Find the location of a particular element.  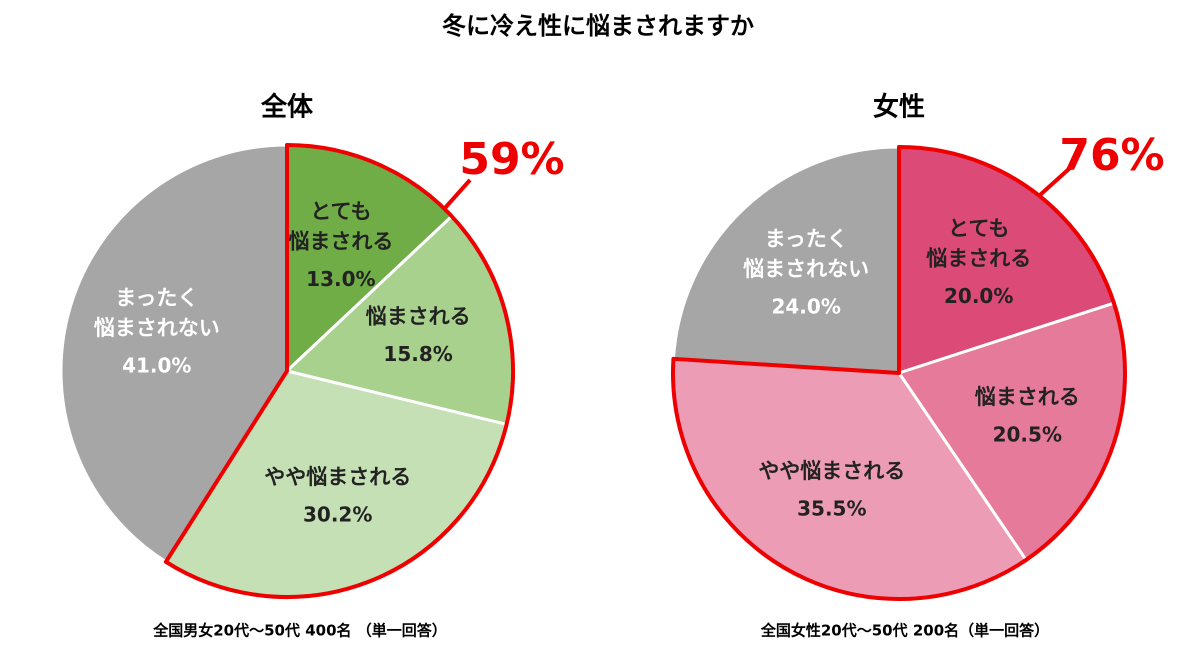

value-label: 20.0% is located at coordinates (978, 296).